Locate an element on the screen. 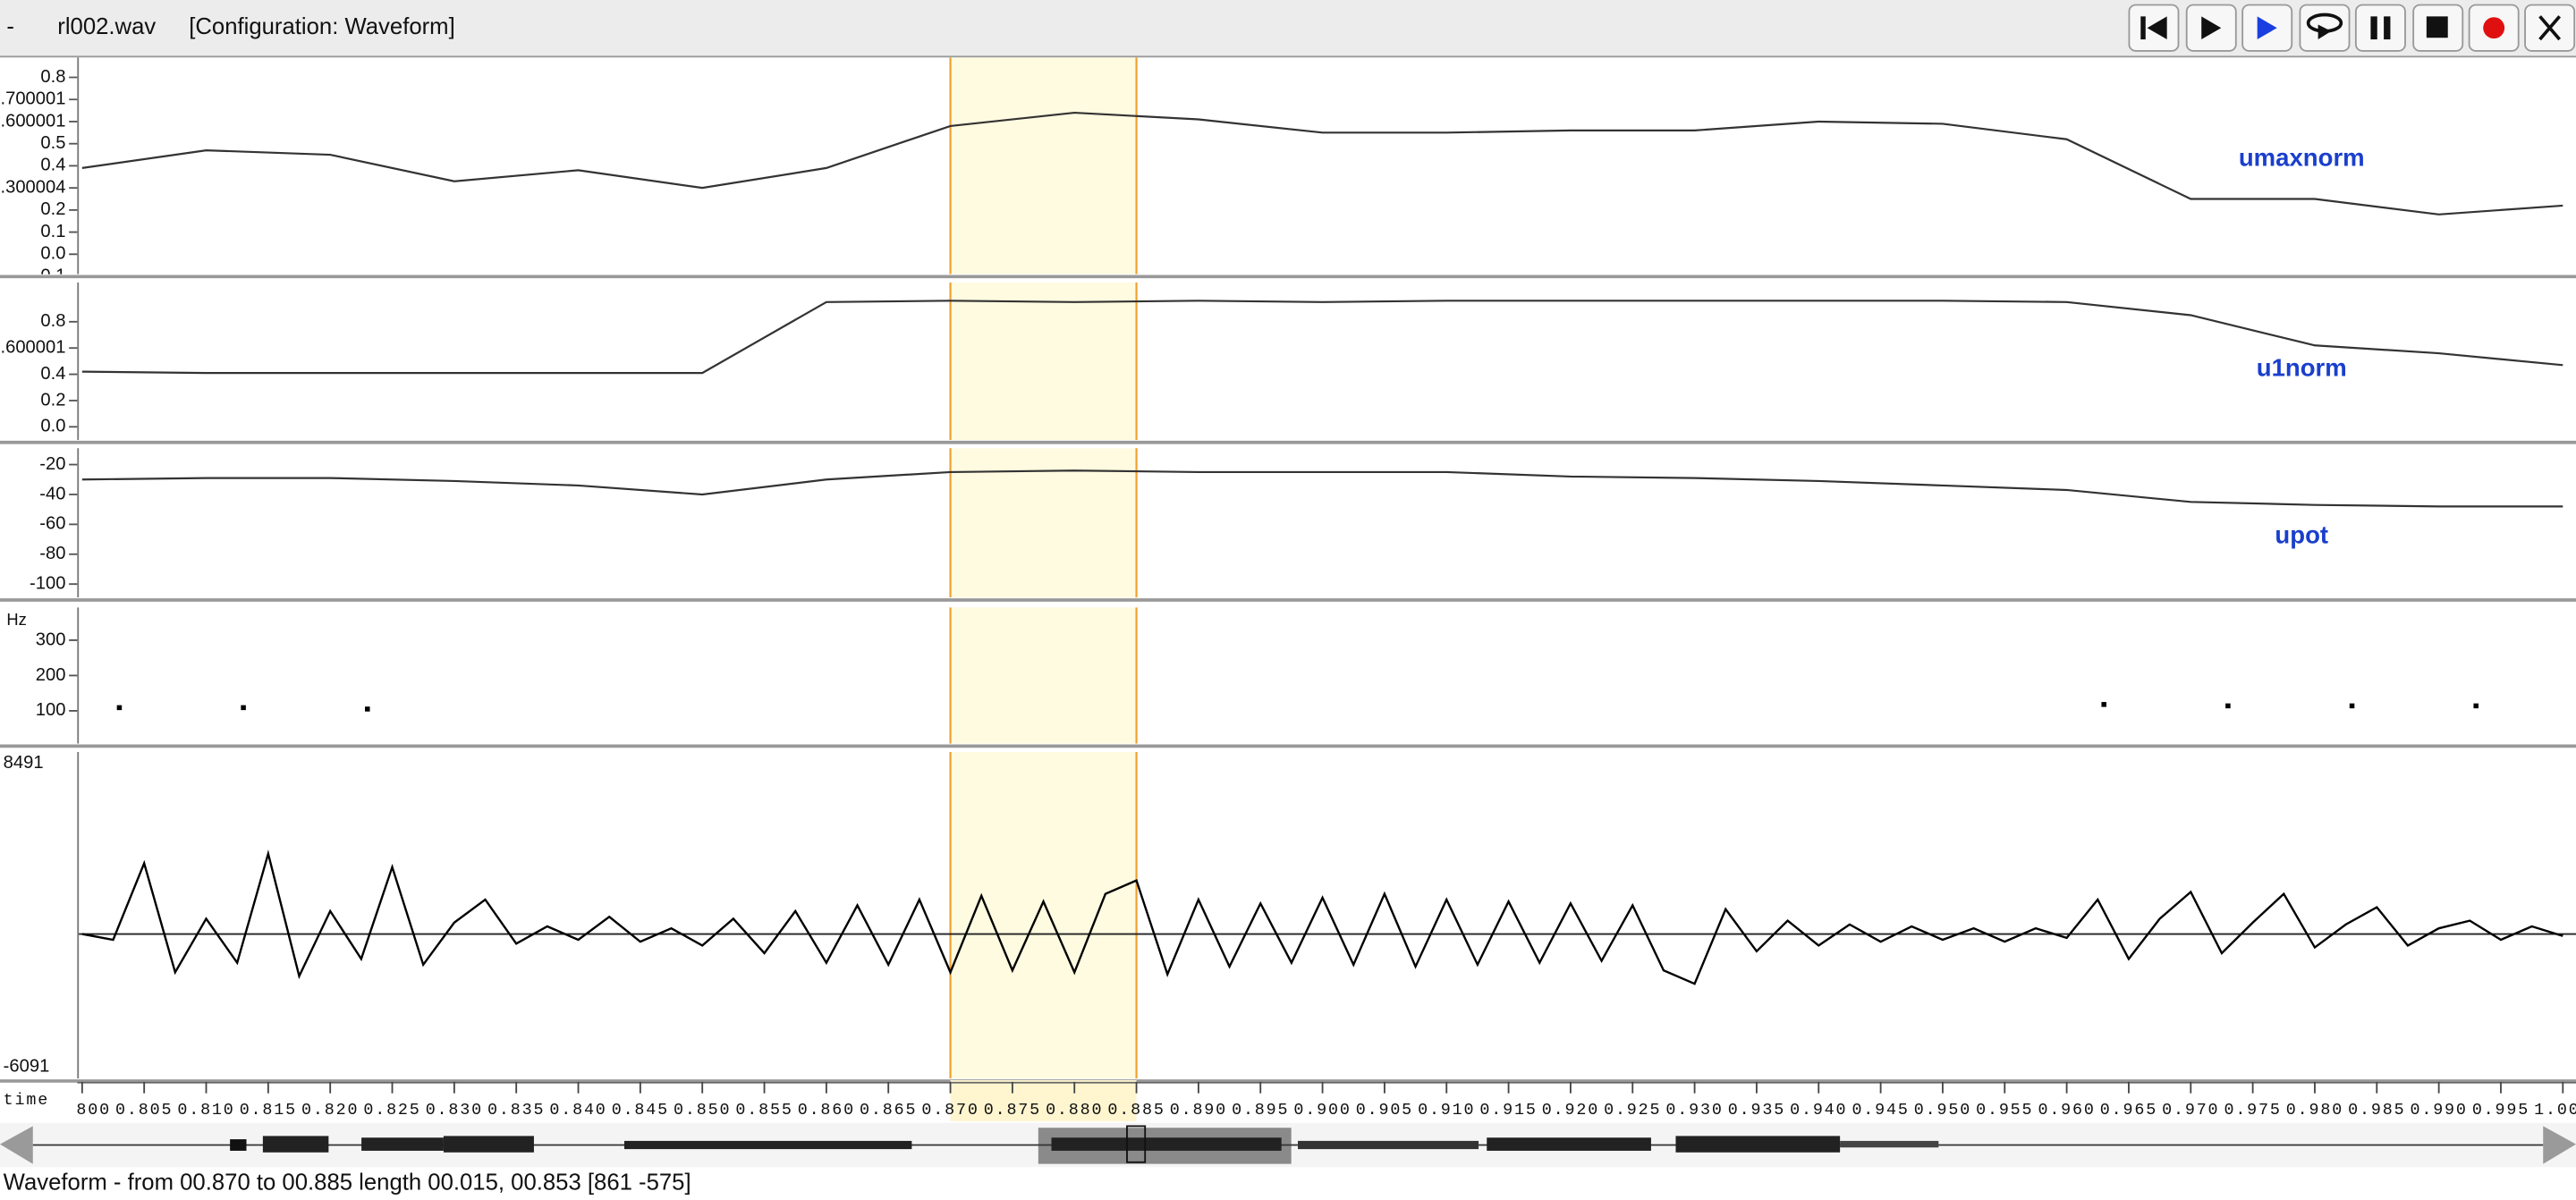  panel-label: umaxnorm is located at coordinates (2302, 157).